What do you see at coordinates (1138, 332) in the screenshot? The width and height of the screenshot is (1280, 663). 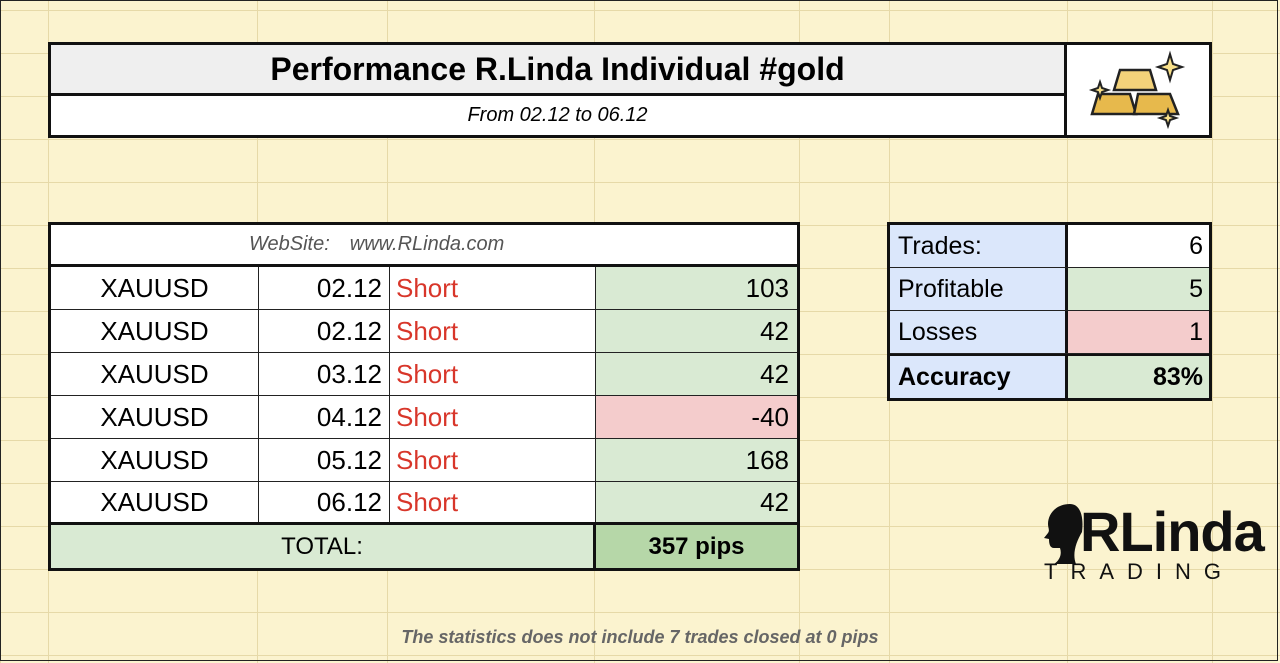 I see `losses-value: 1` at bounding box center [1138, 332].